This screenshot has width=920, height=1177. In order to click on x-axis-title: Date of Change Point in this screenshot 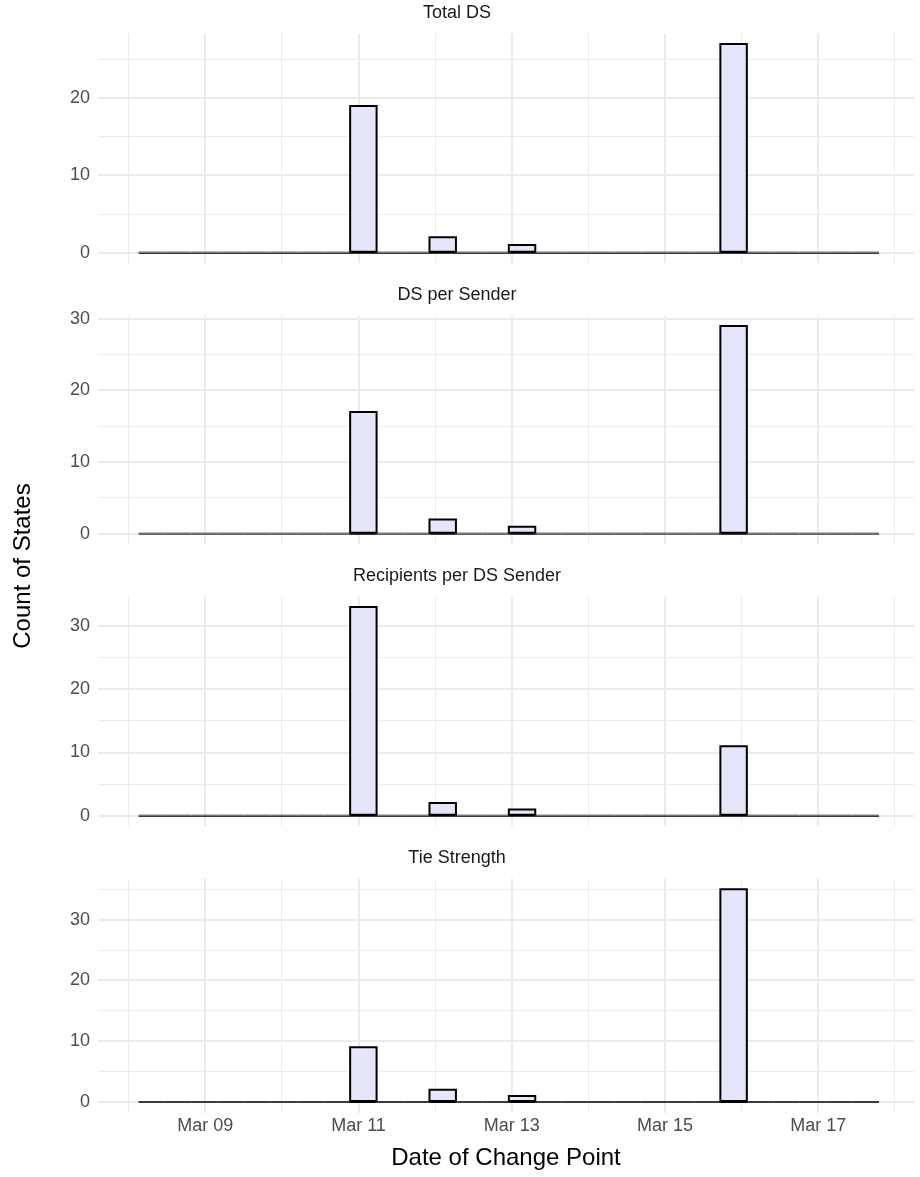, I will do `click(506, 1157)`.